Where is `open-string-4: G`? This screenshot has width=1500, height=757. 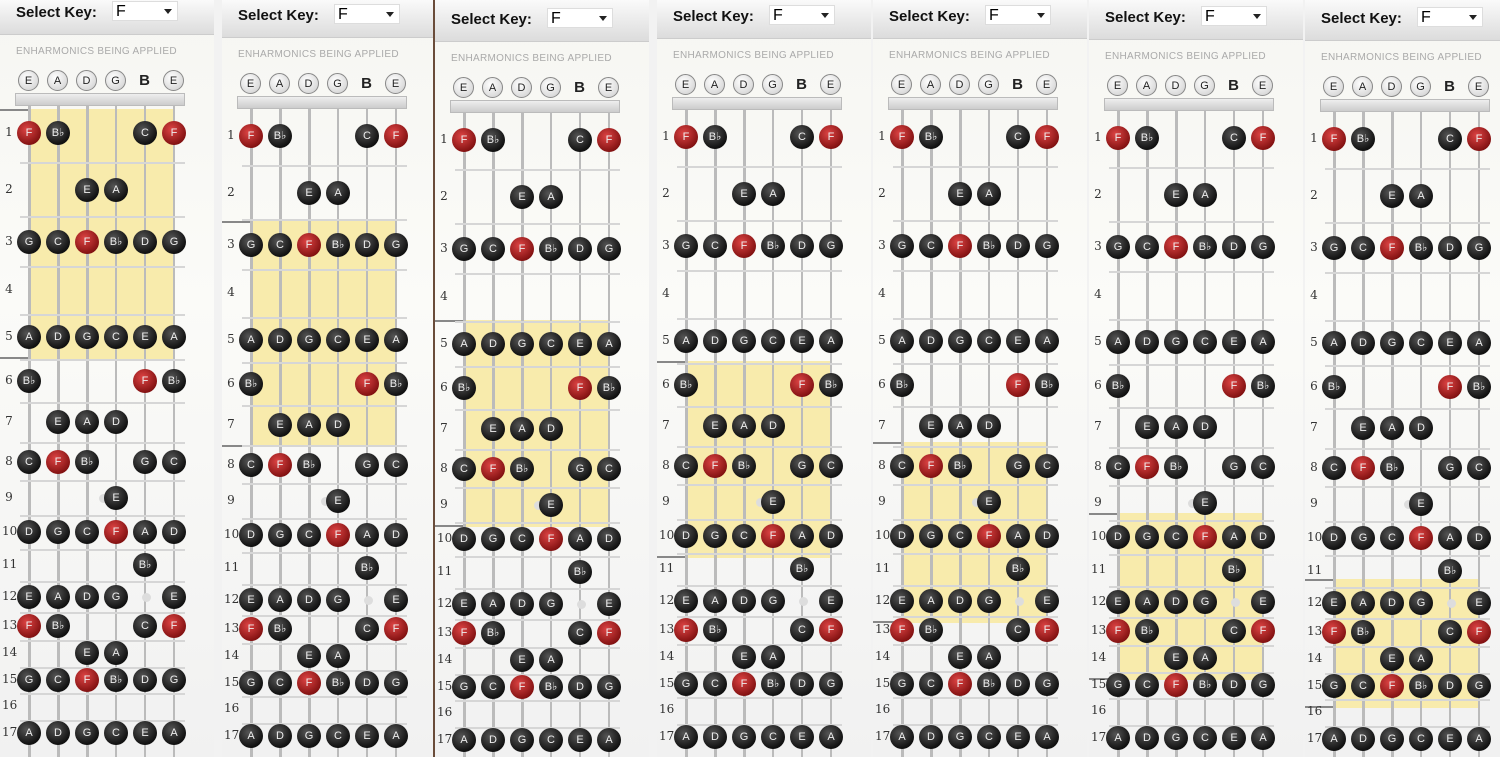 open-string-4: G is located at coordinates (1420, 86).